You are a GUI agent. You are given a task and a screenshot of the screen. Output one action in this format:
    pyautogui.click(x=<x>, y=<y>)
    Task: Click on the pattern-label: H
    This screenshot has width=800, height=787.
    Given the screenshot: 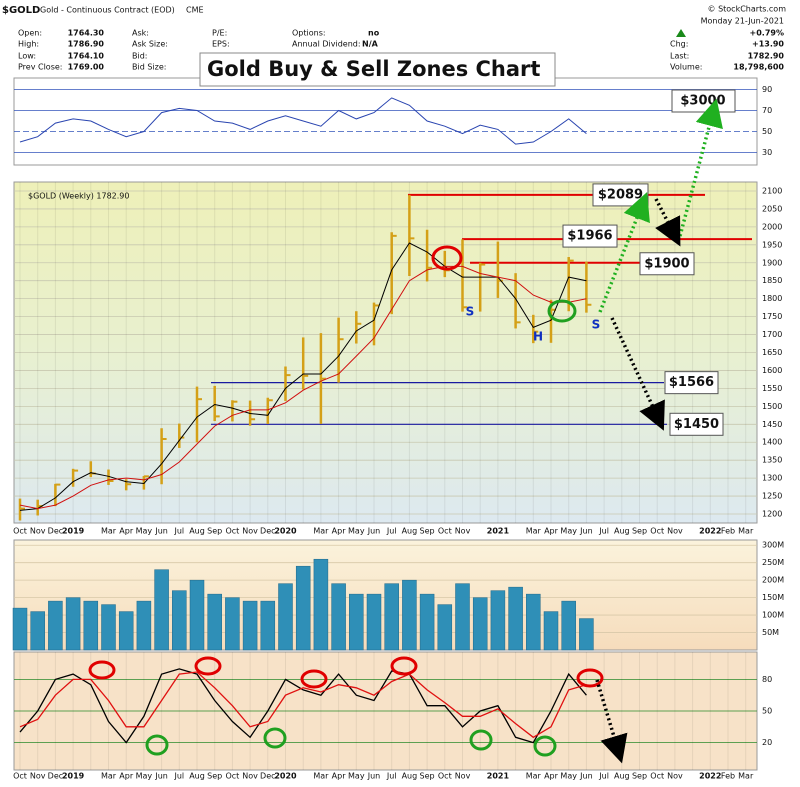 What is the action you would take?
    pyautogui.click(x=538, y=337)
    